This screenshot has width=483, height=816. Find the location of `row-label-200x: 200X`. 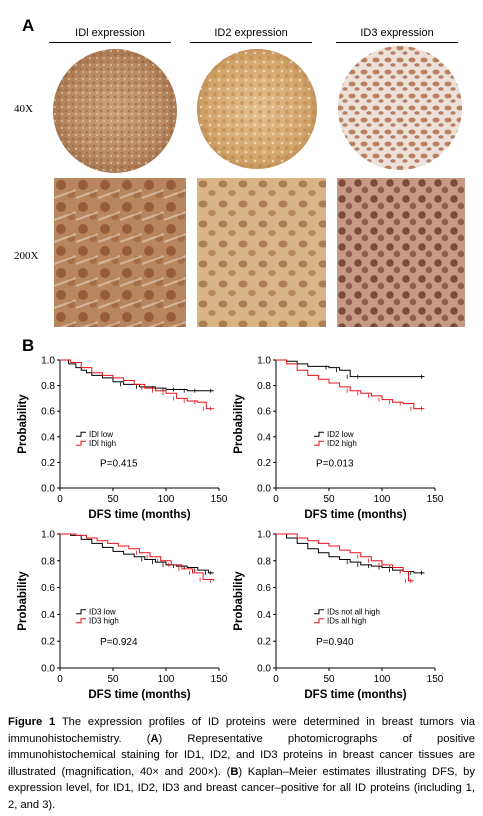

row-label-200x: 200X is located at coordinates (26, 256).